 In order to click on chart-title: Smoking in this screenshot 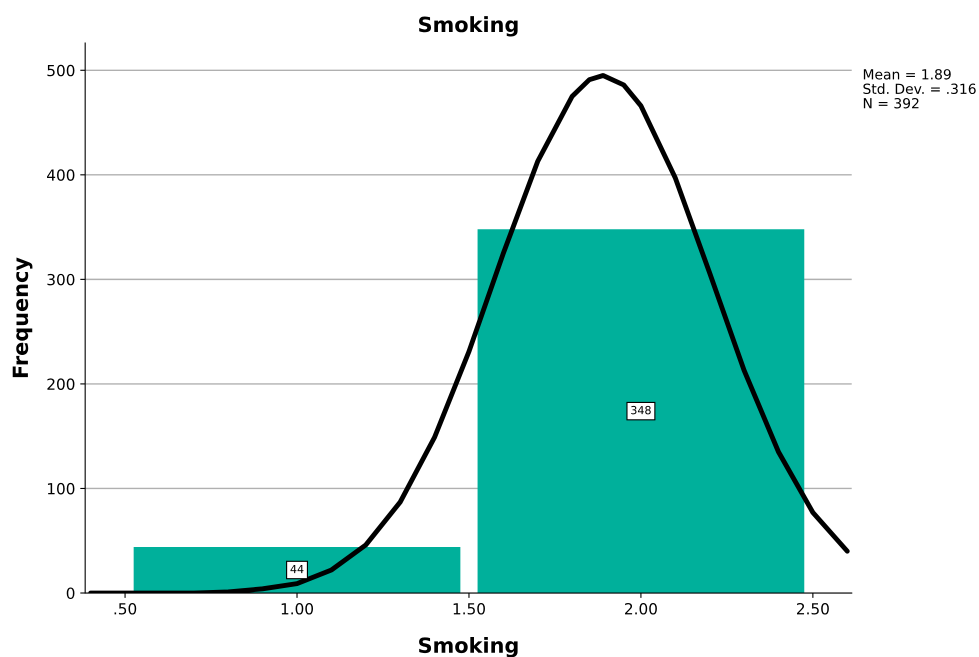, I will do `click(468, 26)`.